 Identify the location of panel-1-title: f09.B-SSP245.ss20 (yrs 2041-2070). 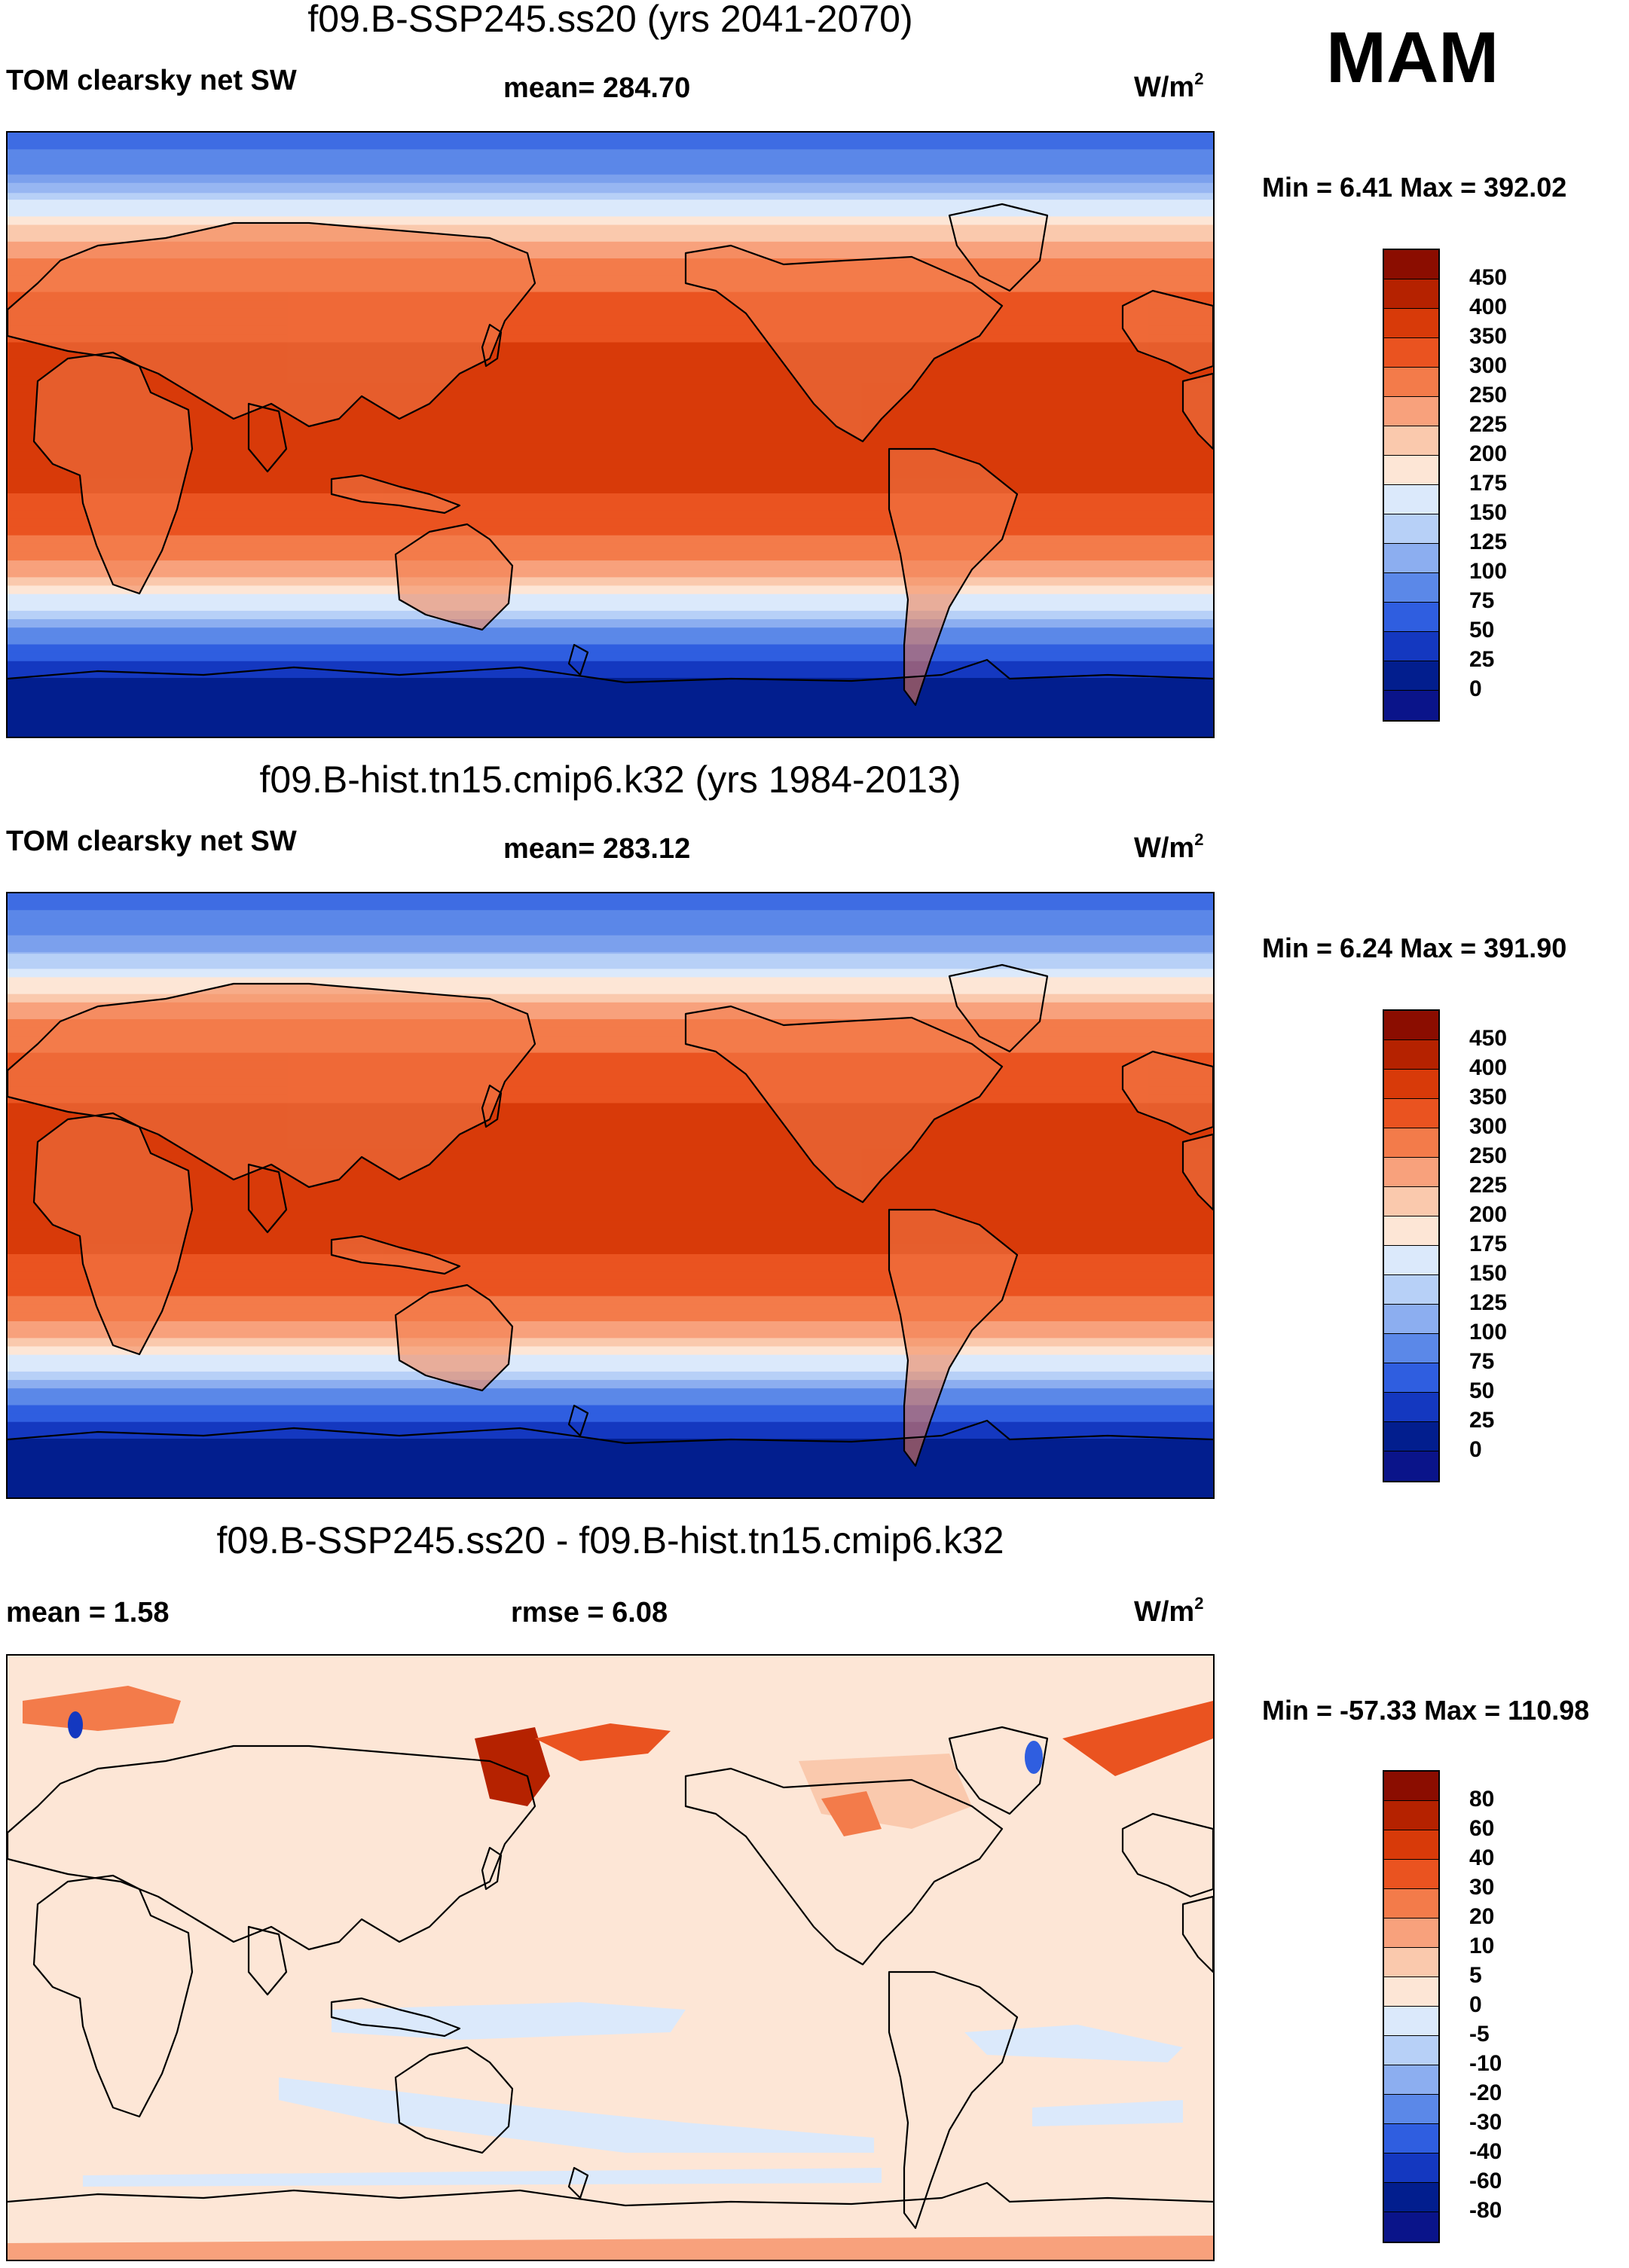
(610, 20).